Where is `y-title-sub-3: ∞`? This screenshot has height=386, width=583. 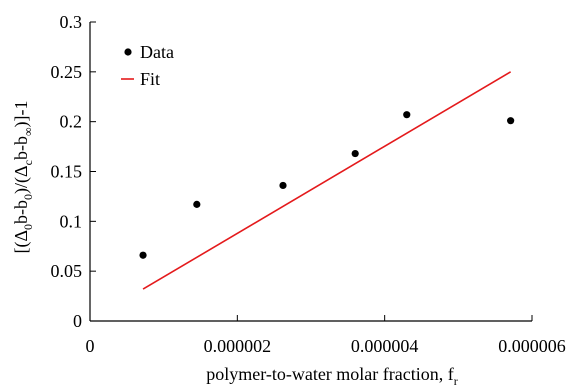
y-title-sub-3: ∞ is located at coordinates (28, 131).